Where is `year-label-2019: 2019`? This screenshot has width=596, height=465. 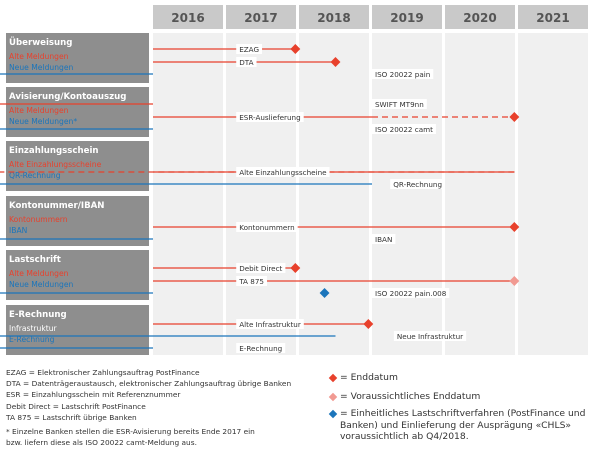 year-label-2019: 2019 is located at coordinates (406, 18).